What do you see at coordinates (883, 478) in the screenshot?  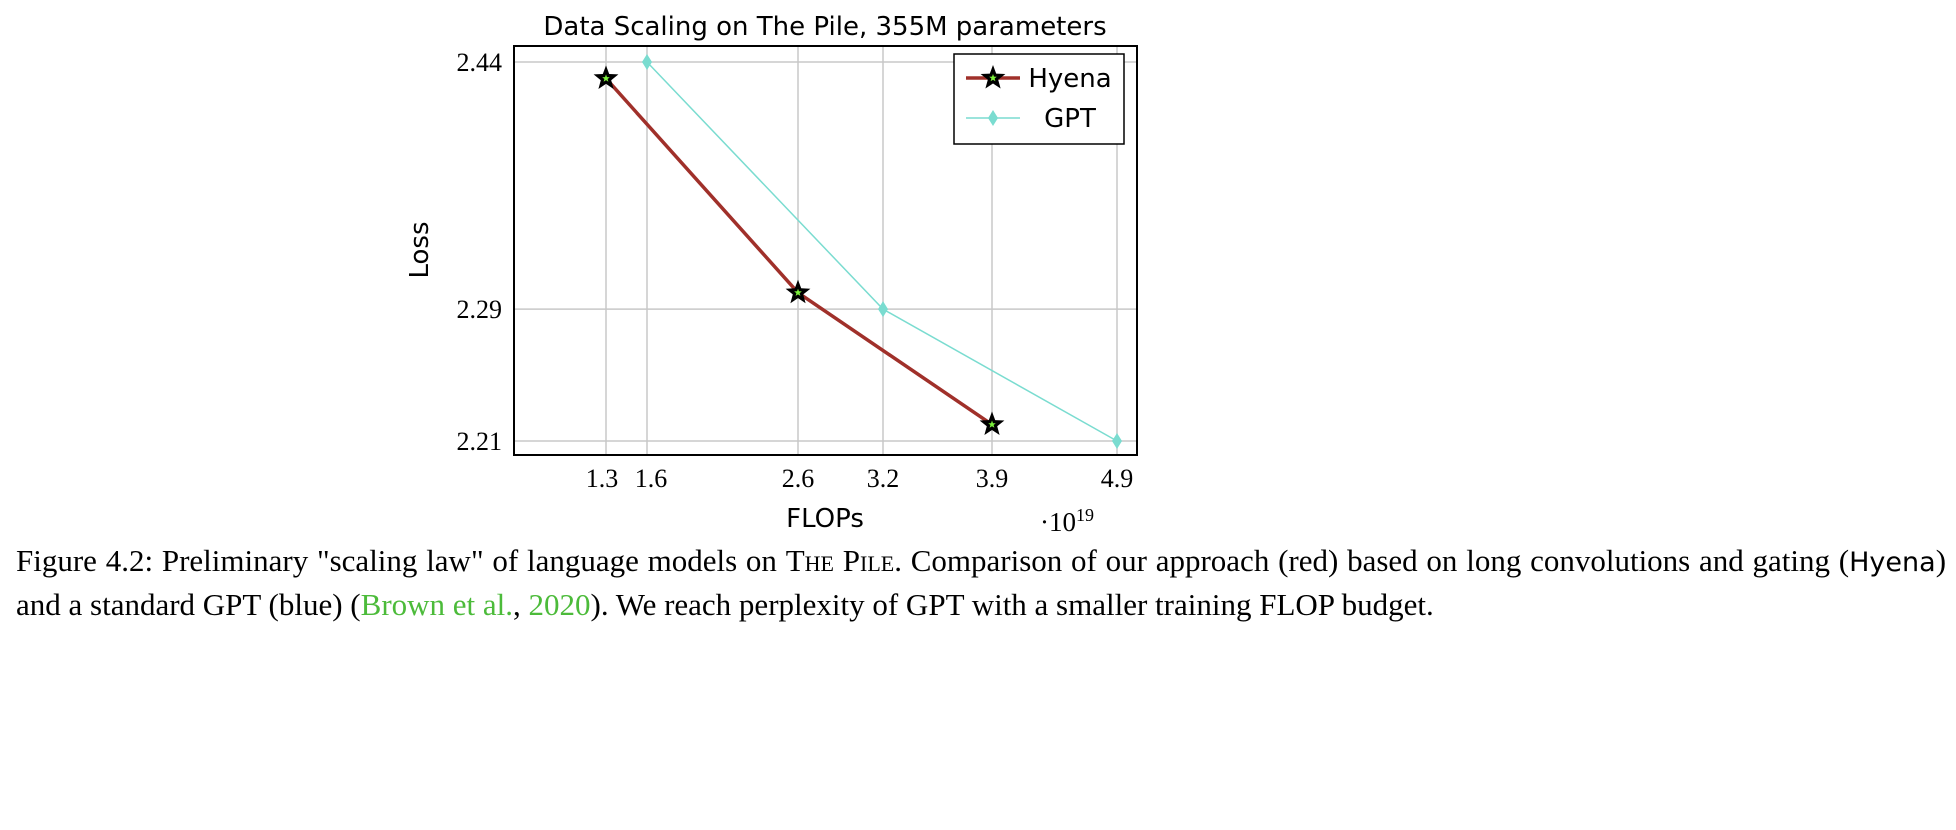 I see `x-tick-label: 3.2` at bounding box center [883, 478].